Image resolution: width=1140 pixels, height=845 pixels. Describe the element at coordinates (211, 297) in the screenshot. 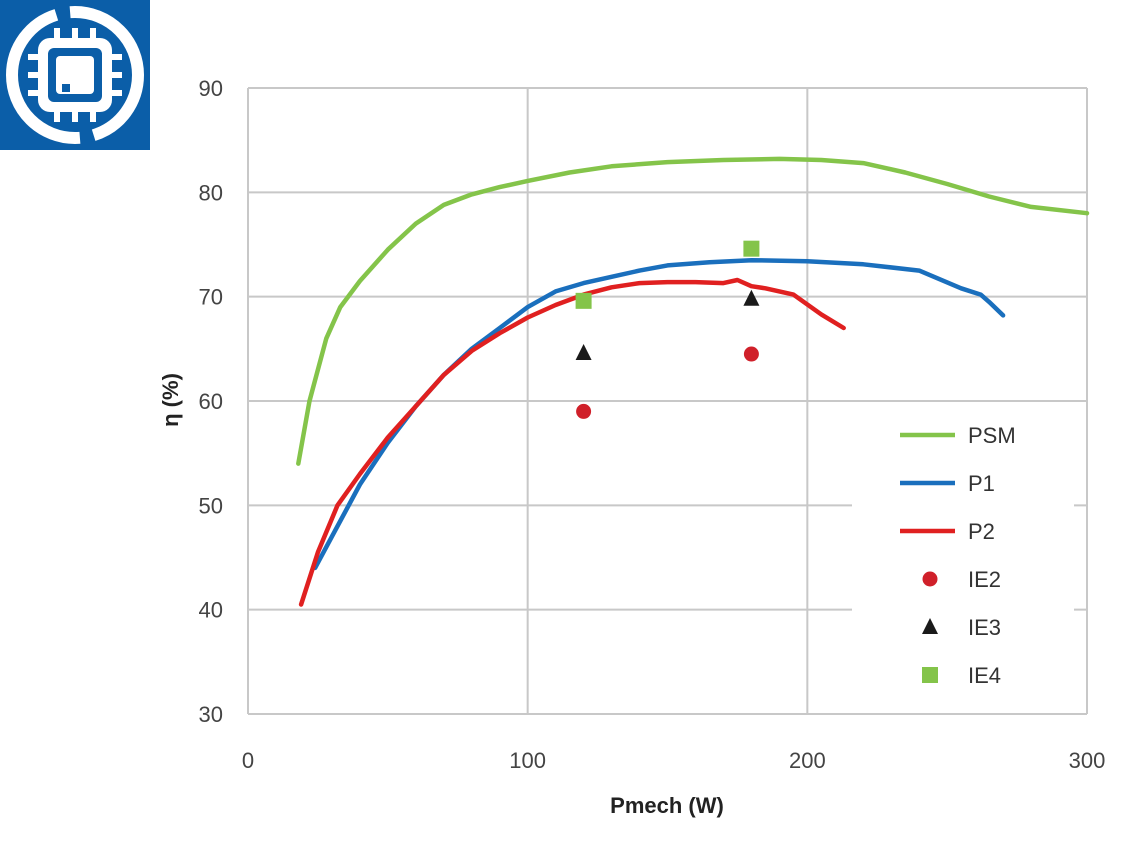

I see `y-tick-label: 70` at that location.